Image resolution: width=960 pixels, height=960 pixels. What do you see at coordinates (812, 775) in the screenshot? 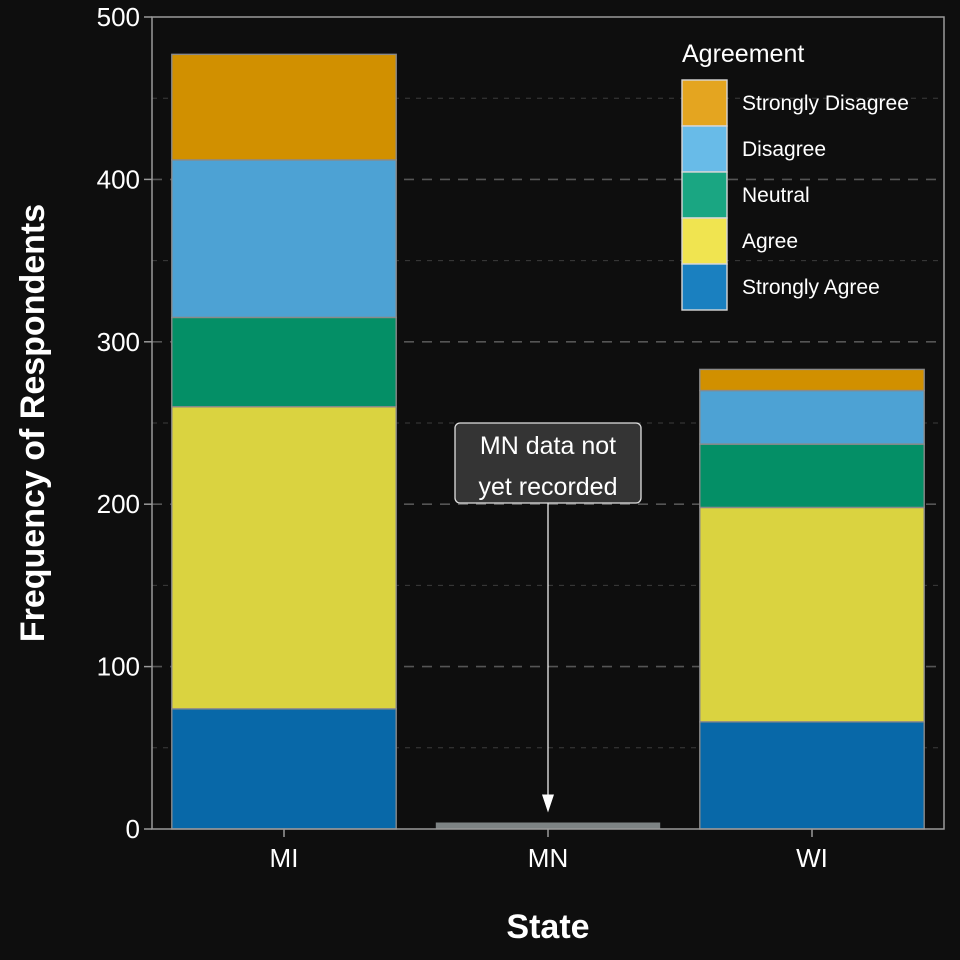
I see `bar-segment-wi-strongly-agree` at bounding box center [812, 775].